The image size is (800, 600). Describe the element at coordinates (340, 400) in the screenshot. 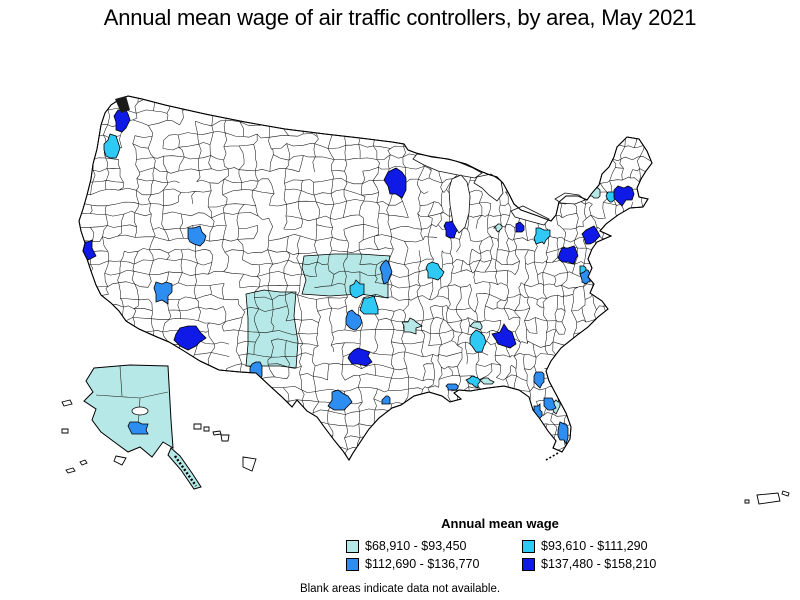

I see `map-area-san-antonio` at that location.